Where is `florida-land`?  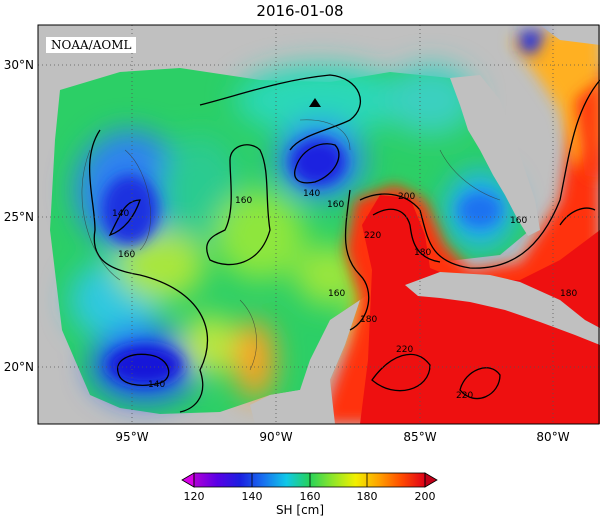 florida-land is located at coordinates (495, 155).